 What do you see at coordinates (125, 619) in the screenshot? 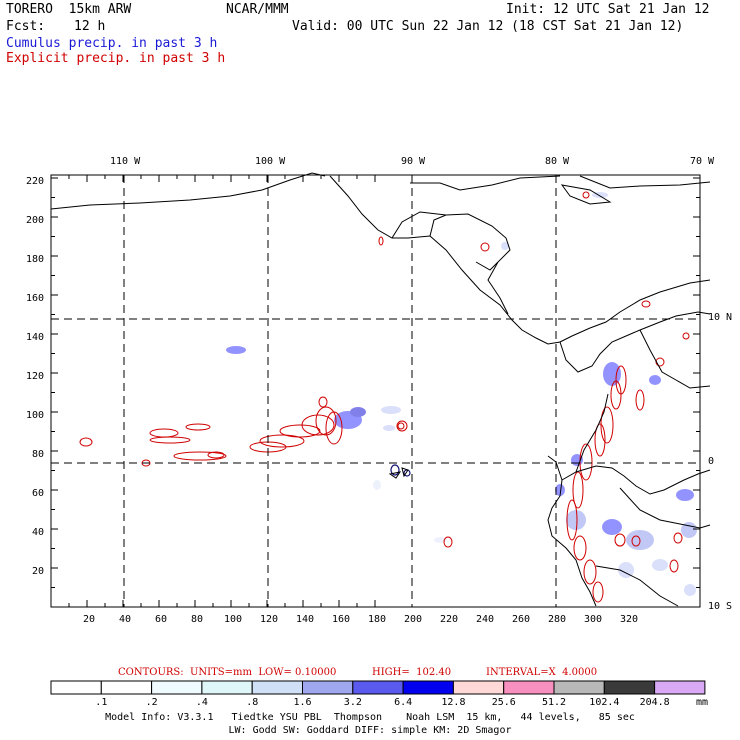
I see `x-tick-label: 40` at bounding box center [125, 619].